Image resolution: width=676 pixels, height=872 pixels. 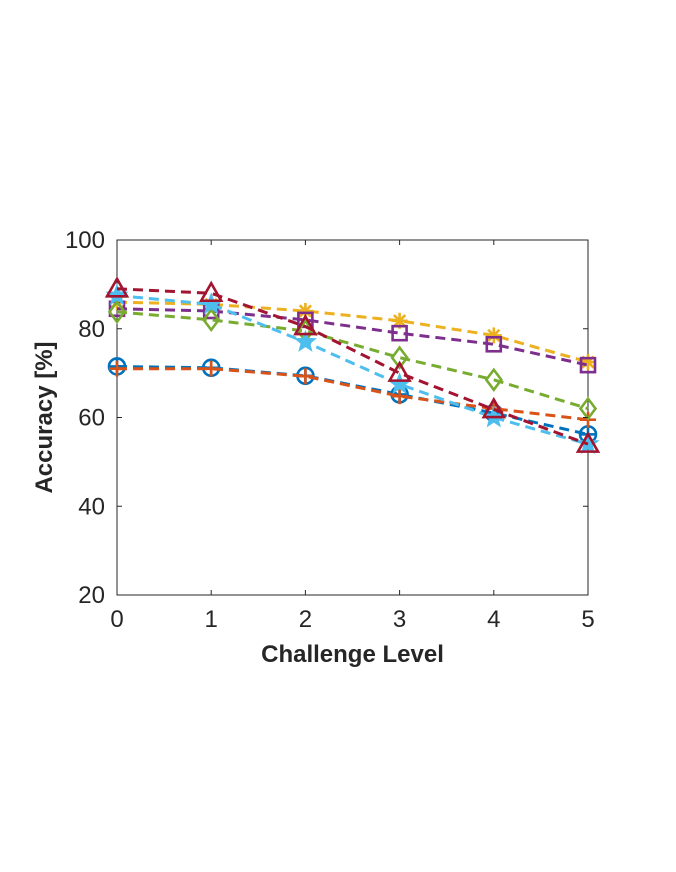 I want to click on x-tick-label: 4, so click(x=493, y=619).